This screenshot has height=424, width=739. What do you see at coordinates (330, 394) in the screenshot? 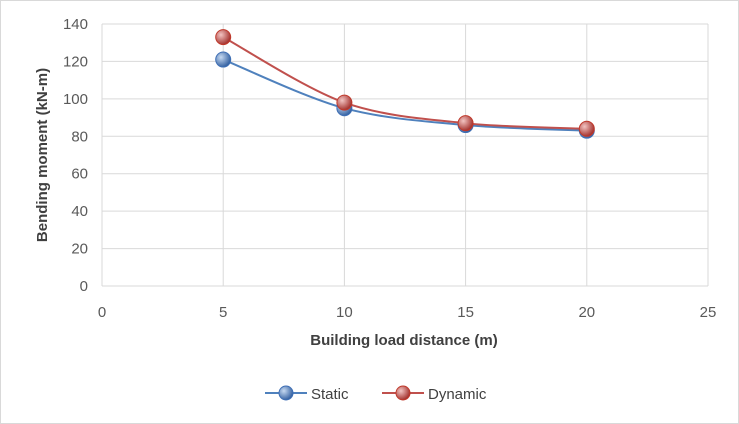
I see `legend-label: Static` at bounding box center [330, 394].